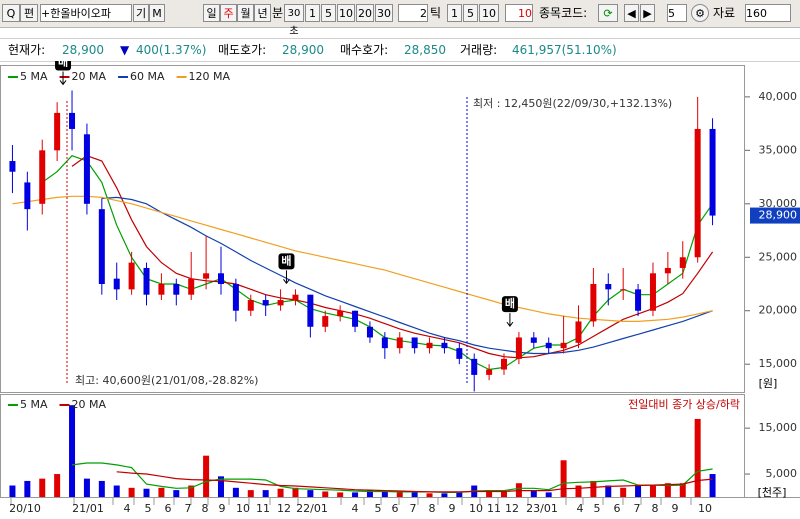 The height and width of the screenshot is (519, 800). Describe the element at coordinates (452, 508) in the screenshot. I see `x-tick-label: 9` at that location.